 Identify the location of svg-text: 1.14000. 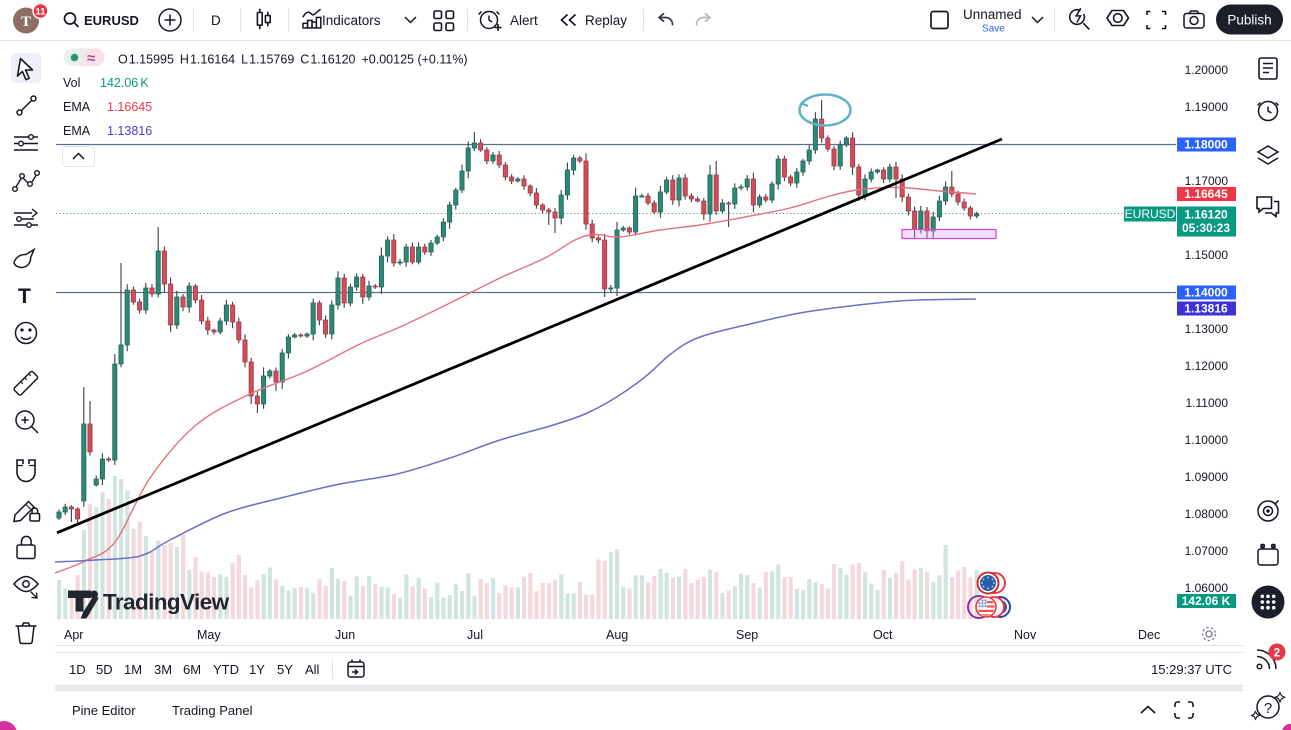
(1206, 293).